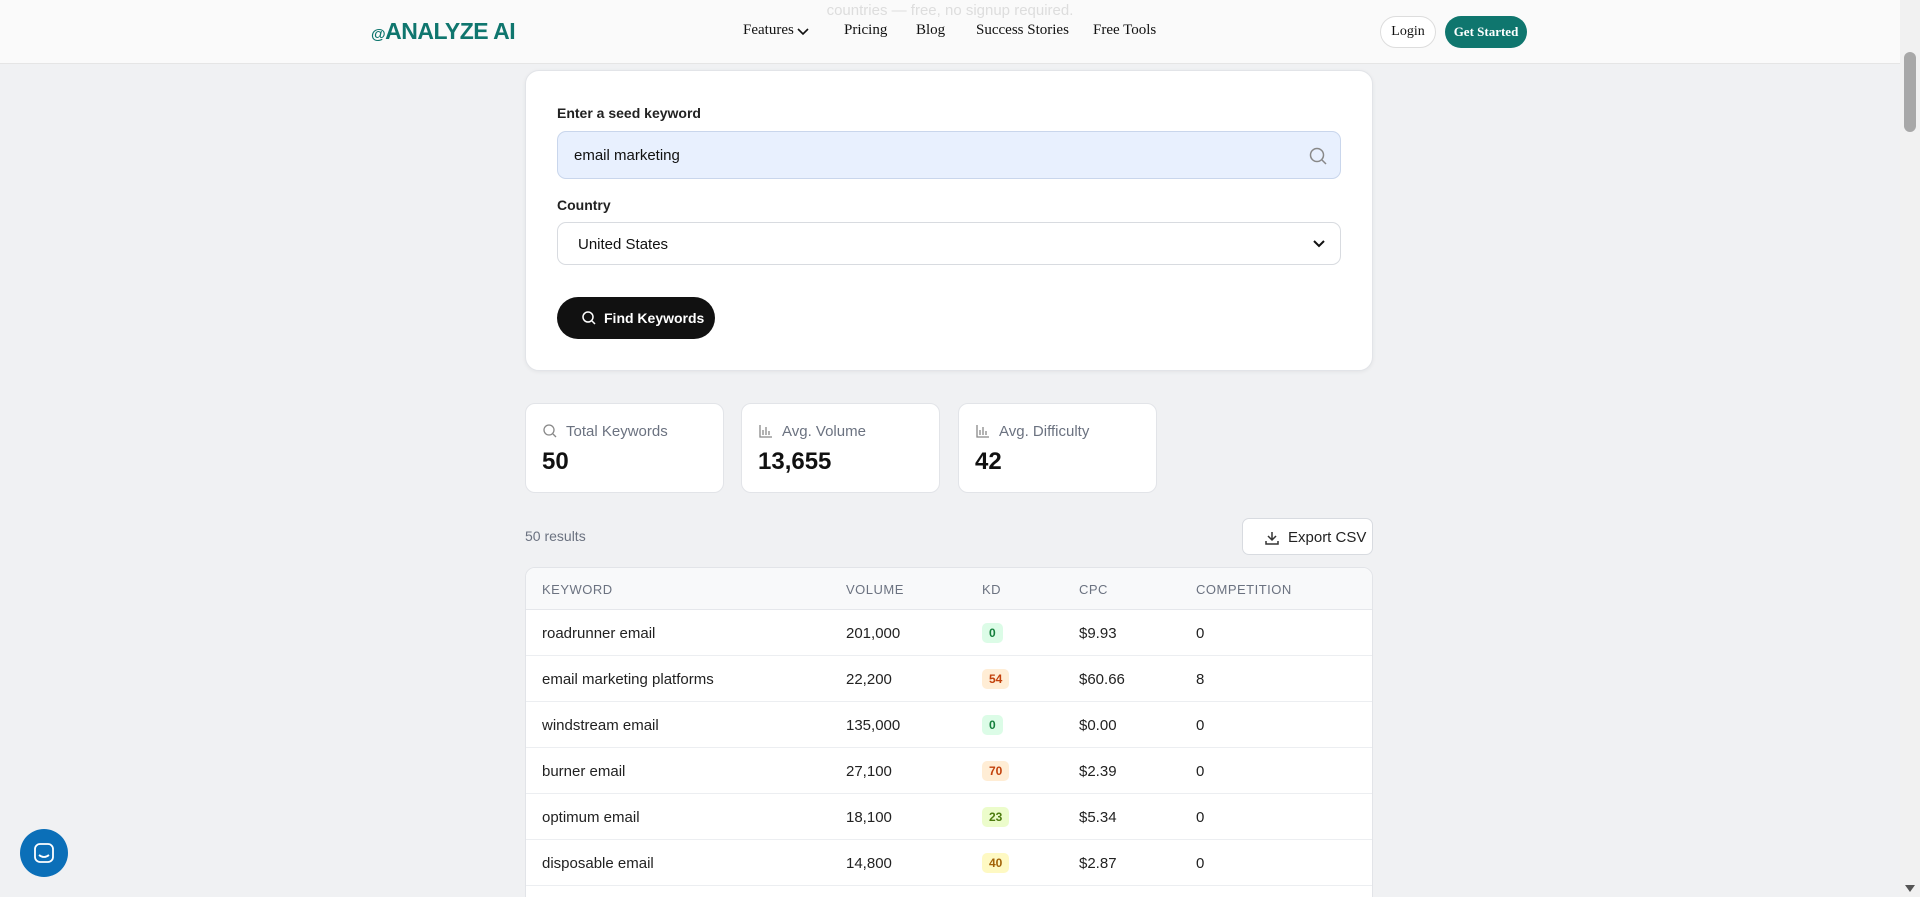  What do you see at coordinates (869, 817) in the screenshot?
I see `cell: 18,100` at bounding box center [869, 817].